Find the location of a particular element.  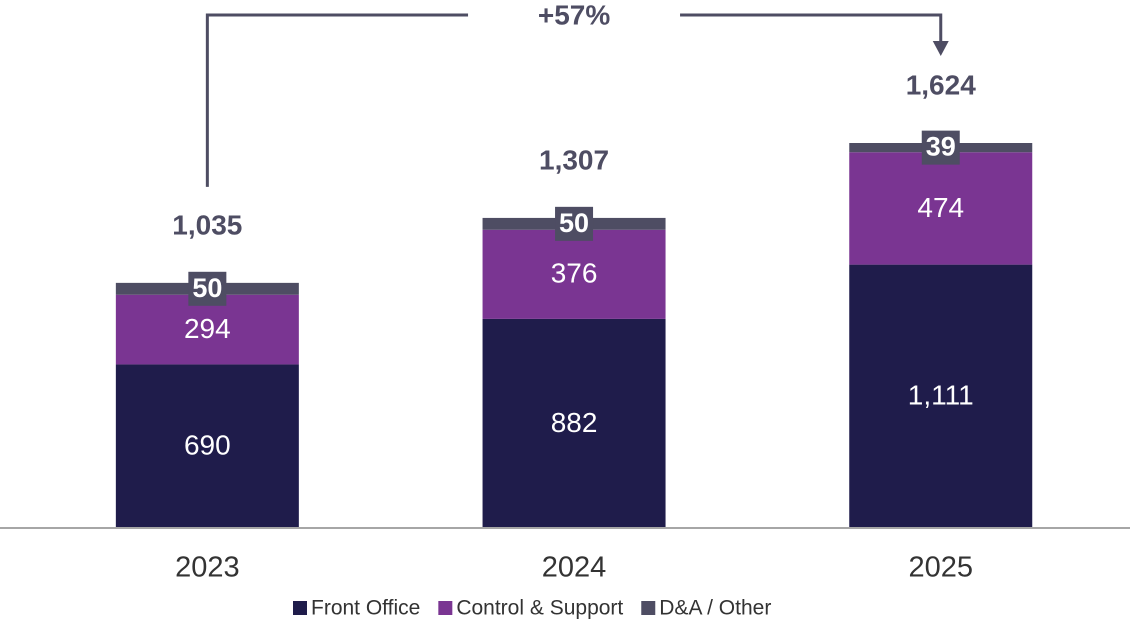

data-label: 690 is located at coordinates (207, 445).